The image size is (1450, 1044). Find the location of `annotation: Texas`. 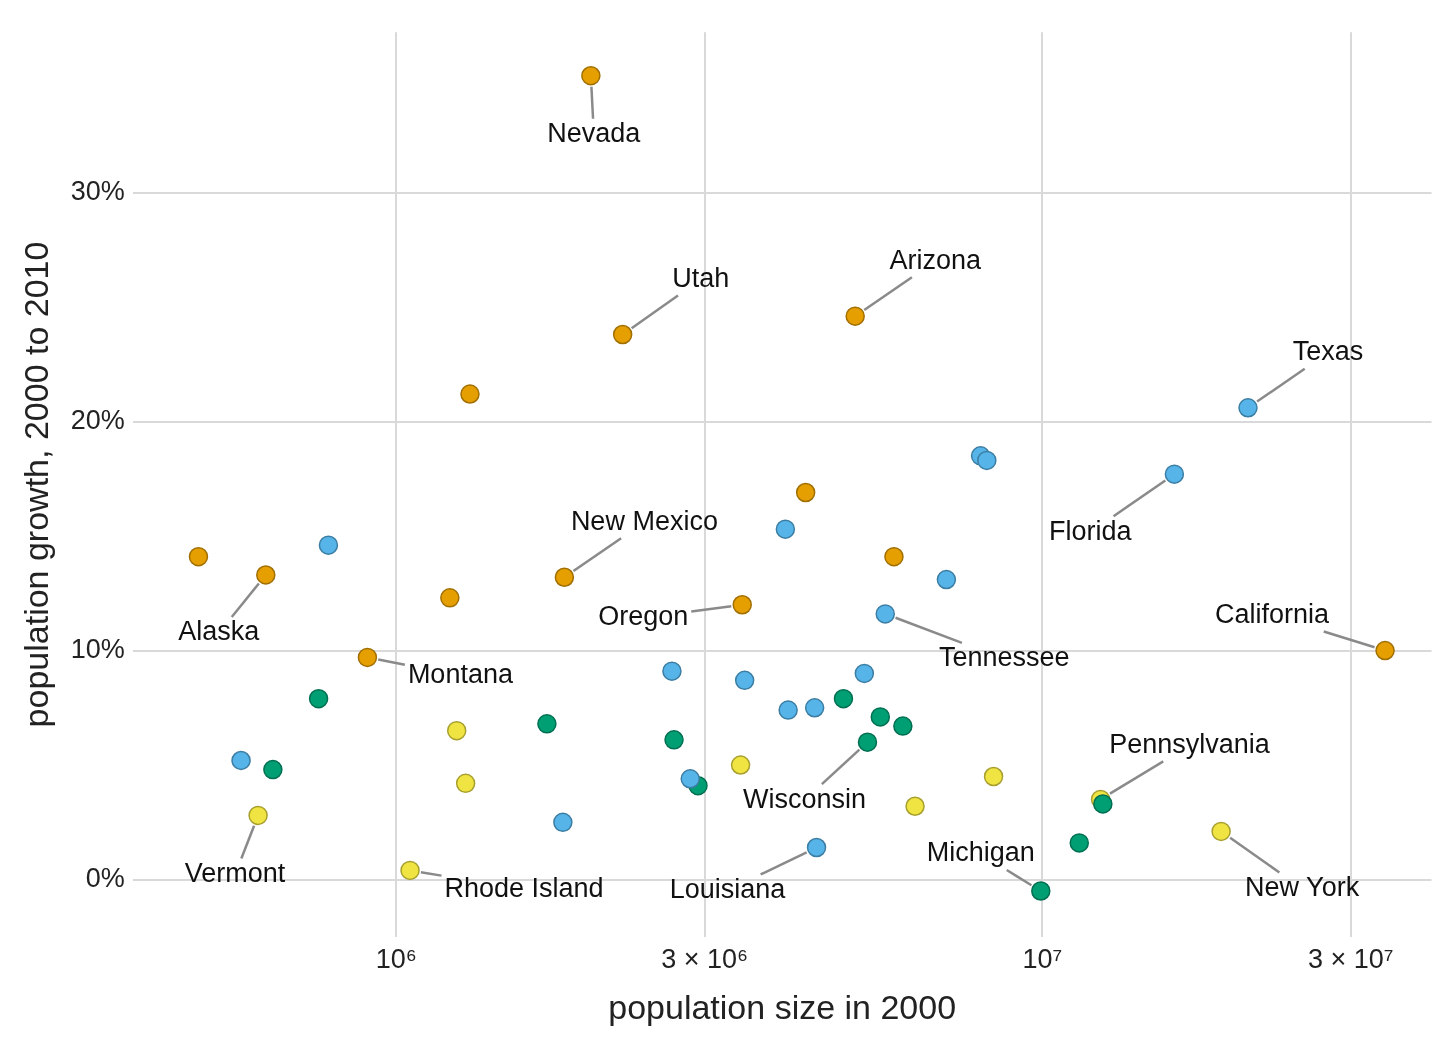

annotation: Texas is located at coordinates (1328, 351).